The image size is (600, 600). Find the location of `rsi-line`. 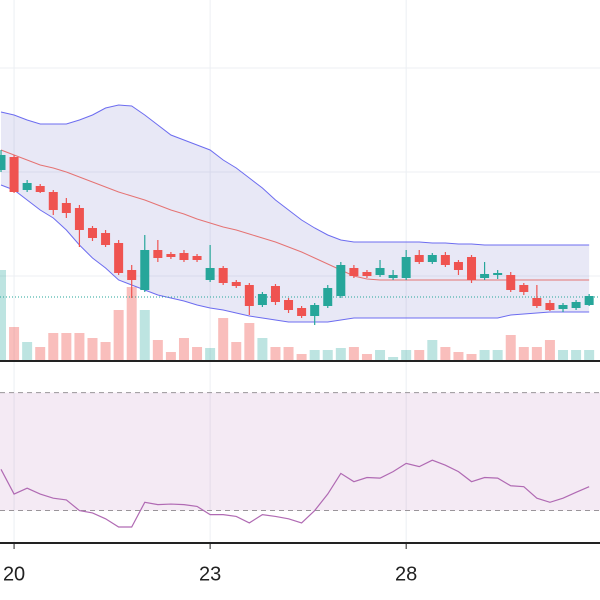

rsi-line is located at coordinates (295, 493).